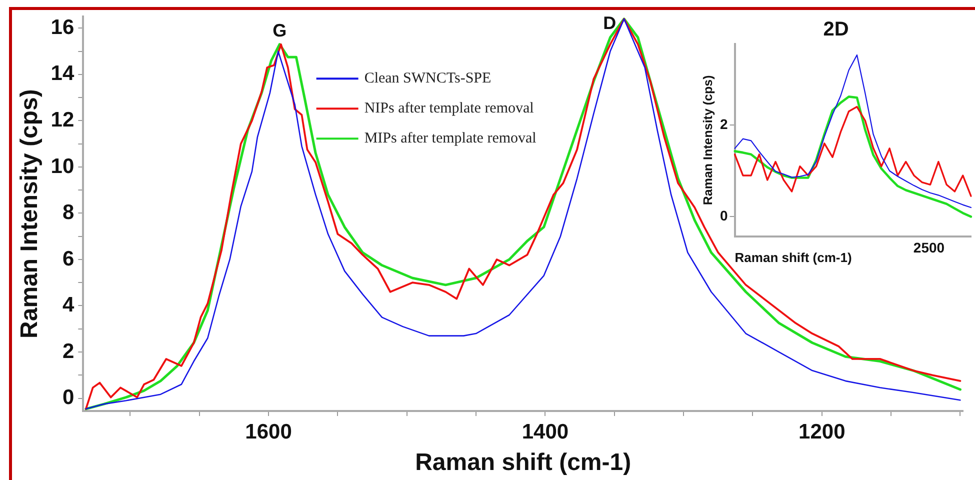  I want to click on legend-label: MIPs after template removal, so click(450, 138).